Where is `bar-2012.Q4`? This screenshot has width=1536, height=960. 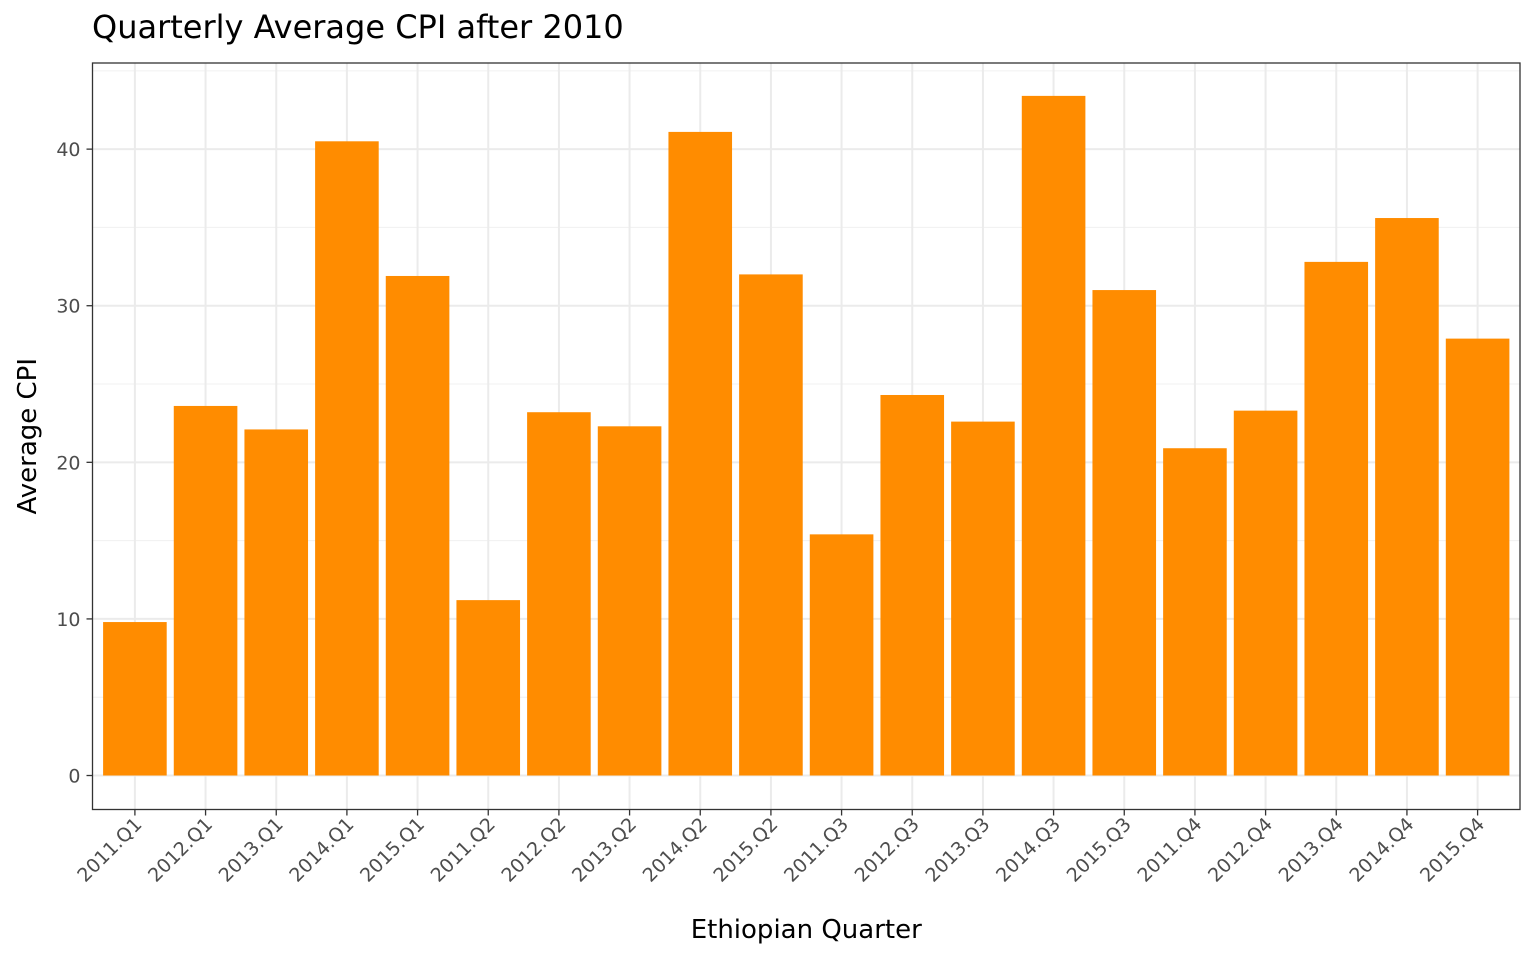
bar-2012.Q4 is located at coordinates (1265, 593).